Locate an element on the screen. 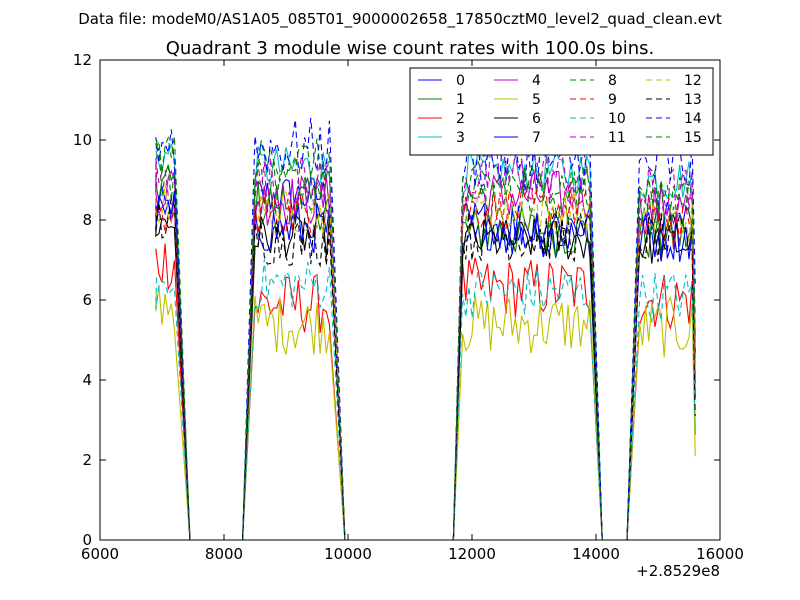 This screenshot has height=600, width=800. legend-label-12: 12 is located at coordinates (693, 81).